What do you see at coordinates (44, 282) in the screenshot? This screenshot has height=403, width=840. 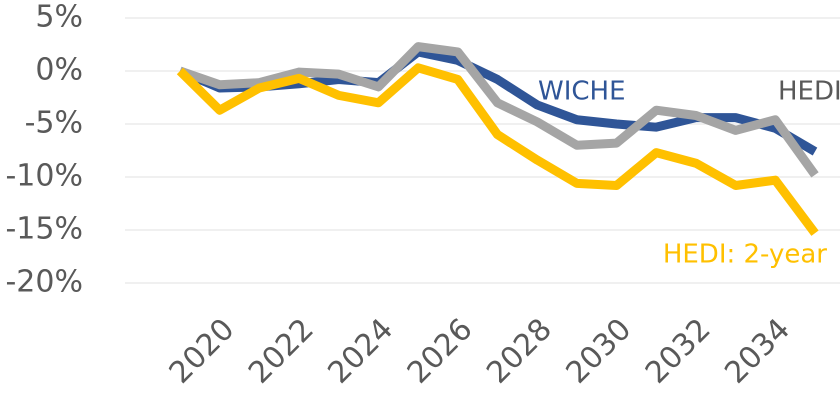 I see `y-tick-label: -20%` at bounding box center [44, 282].